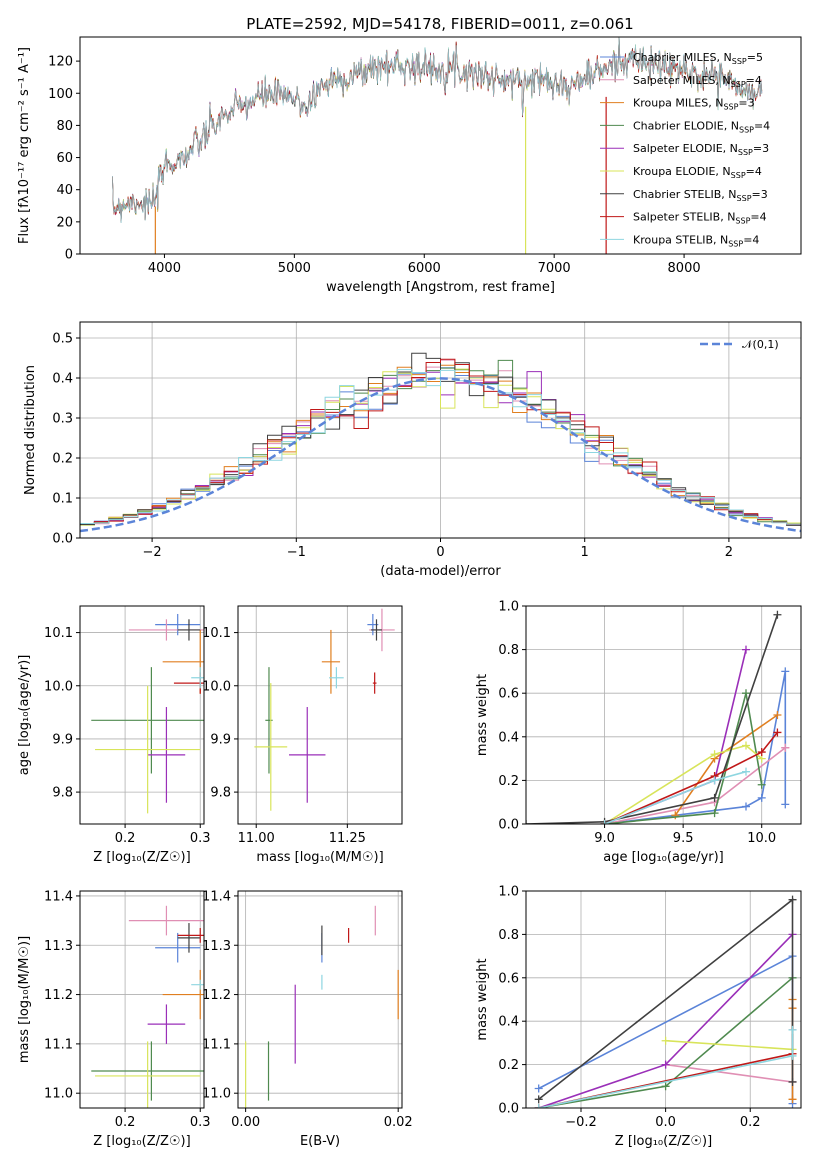  I want to click on x-tick-label: −2, so click(152, 552).